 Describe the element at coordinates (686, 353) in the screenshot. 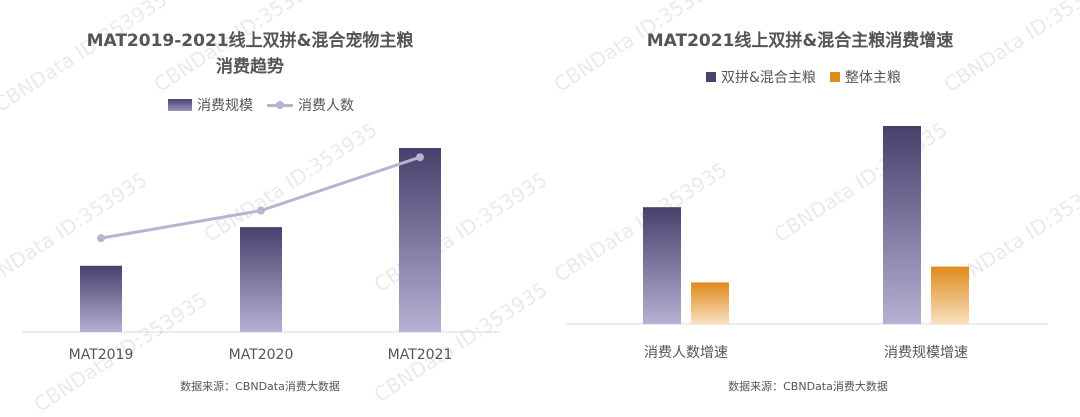

I see `x-tick-label: 消费人数增速` at that location.